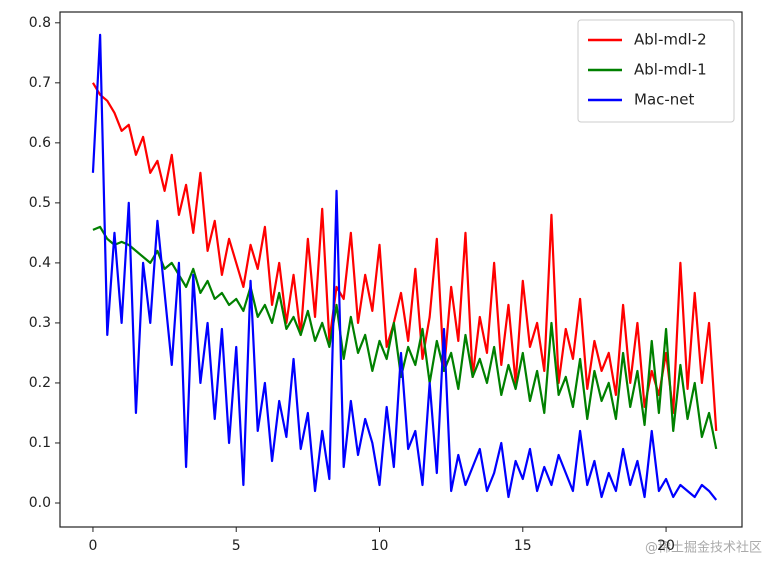  I want to click on y-tick-label: 0.3, so click(40, 323).